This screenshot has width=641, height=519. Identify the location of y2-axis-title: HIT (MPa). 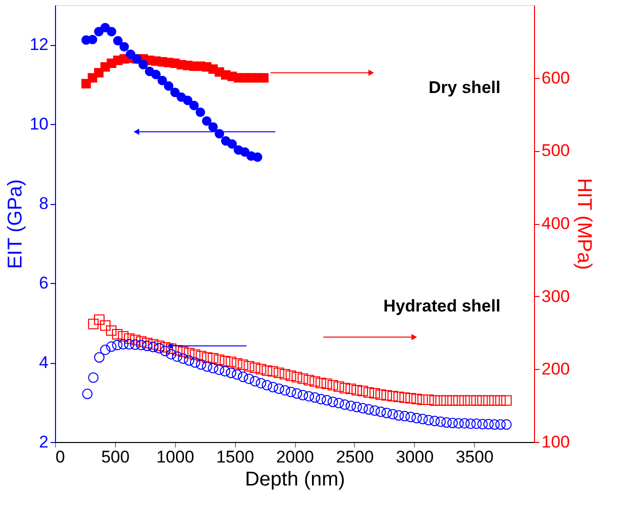
(583, 224).